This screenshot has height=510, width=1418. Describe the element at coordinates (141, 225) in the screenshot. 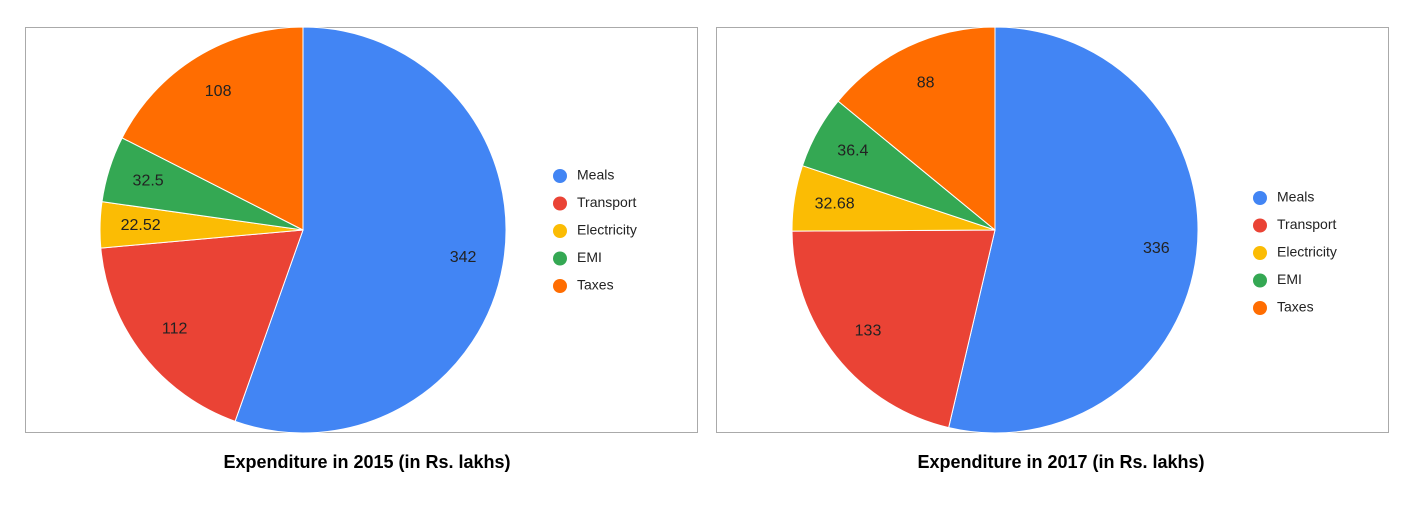

I see `slice-label: 22.52` at that location.